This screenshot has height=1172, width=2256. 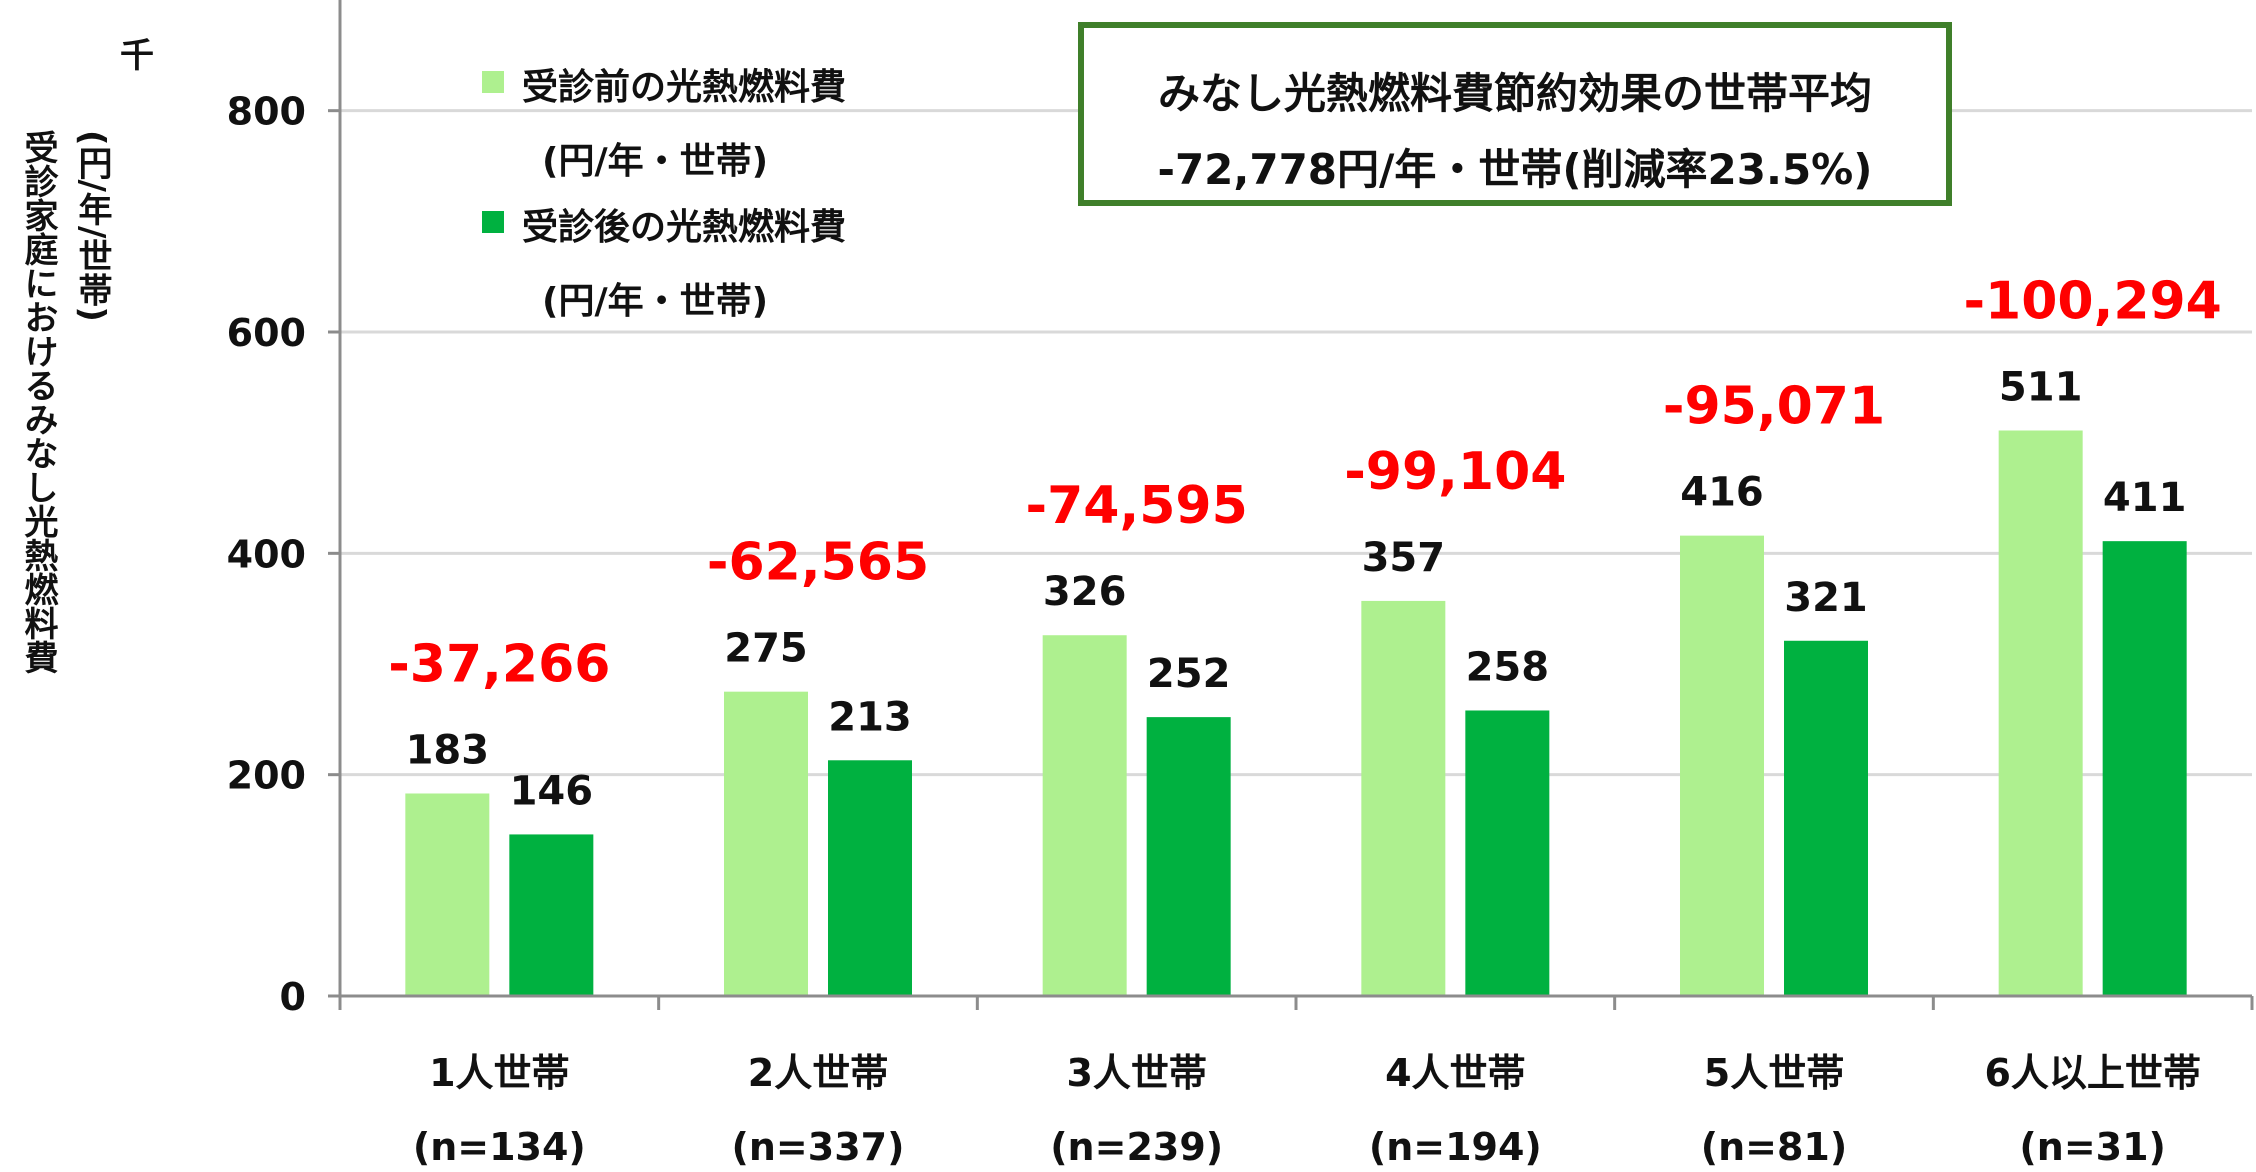 What do you see at coordinates (493, 82) in the screenshot?
I see `legend-swatch-before` at bounding box center [493, 82].